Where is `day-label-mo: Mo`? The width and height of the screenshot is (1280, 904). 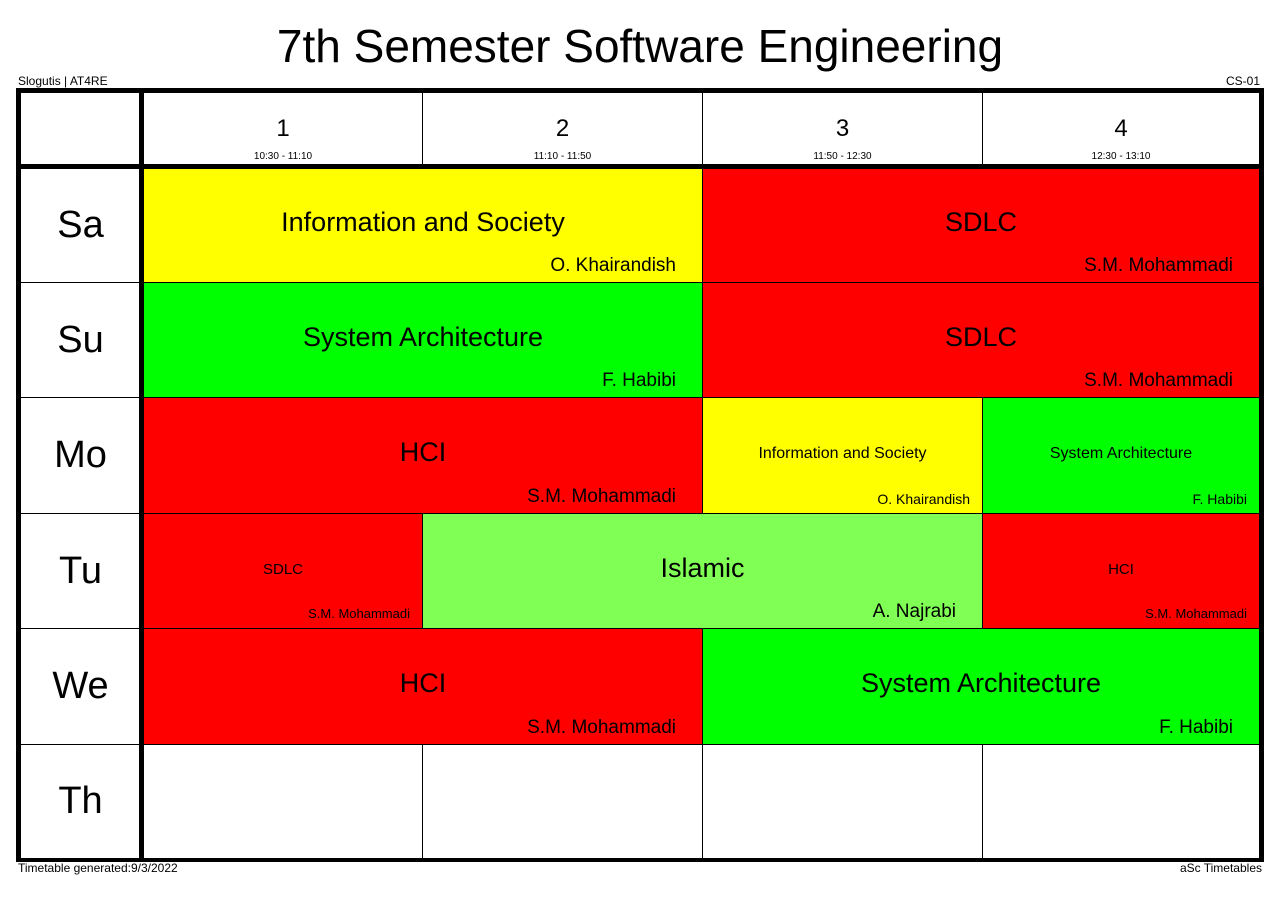
day-label-mo: Mo is located at coordinates (80, 455).